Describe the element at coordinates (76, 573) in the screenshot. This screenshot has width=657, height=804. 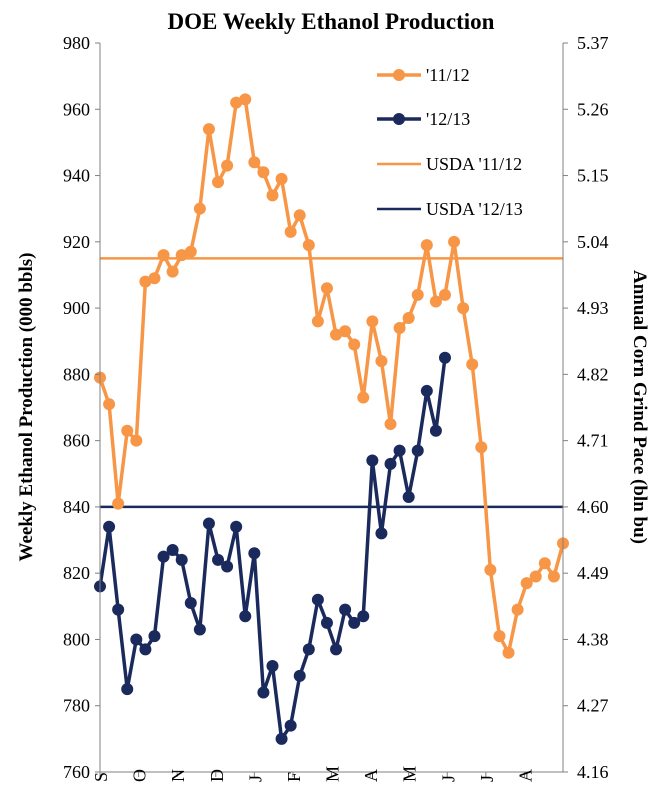
I see `y-tick-label-3: 820` at that location.